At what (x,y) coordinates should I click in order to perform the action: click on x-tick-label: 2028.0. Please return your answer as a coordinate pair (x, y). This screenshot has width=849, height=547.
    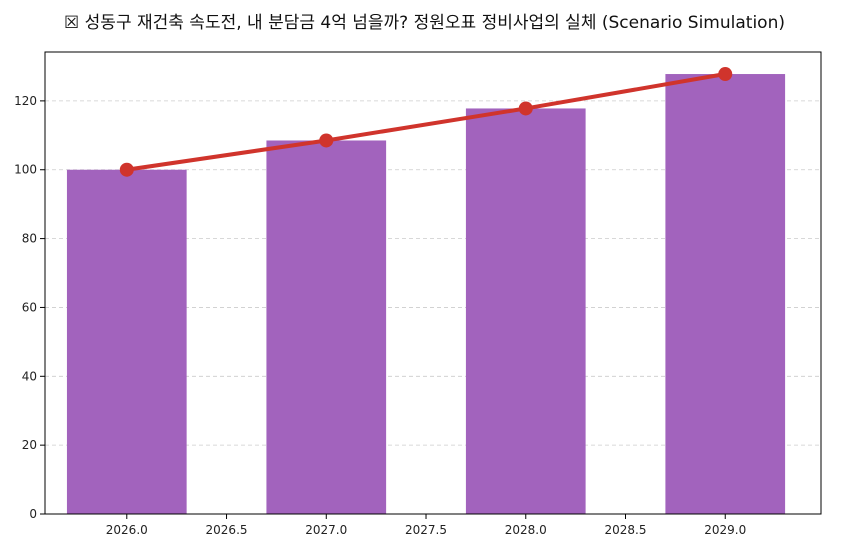
    Looking at the image, I should click on (526, 530).